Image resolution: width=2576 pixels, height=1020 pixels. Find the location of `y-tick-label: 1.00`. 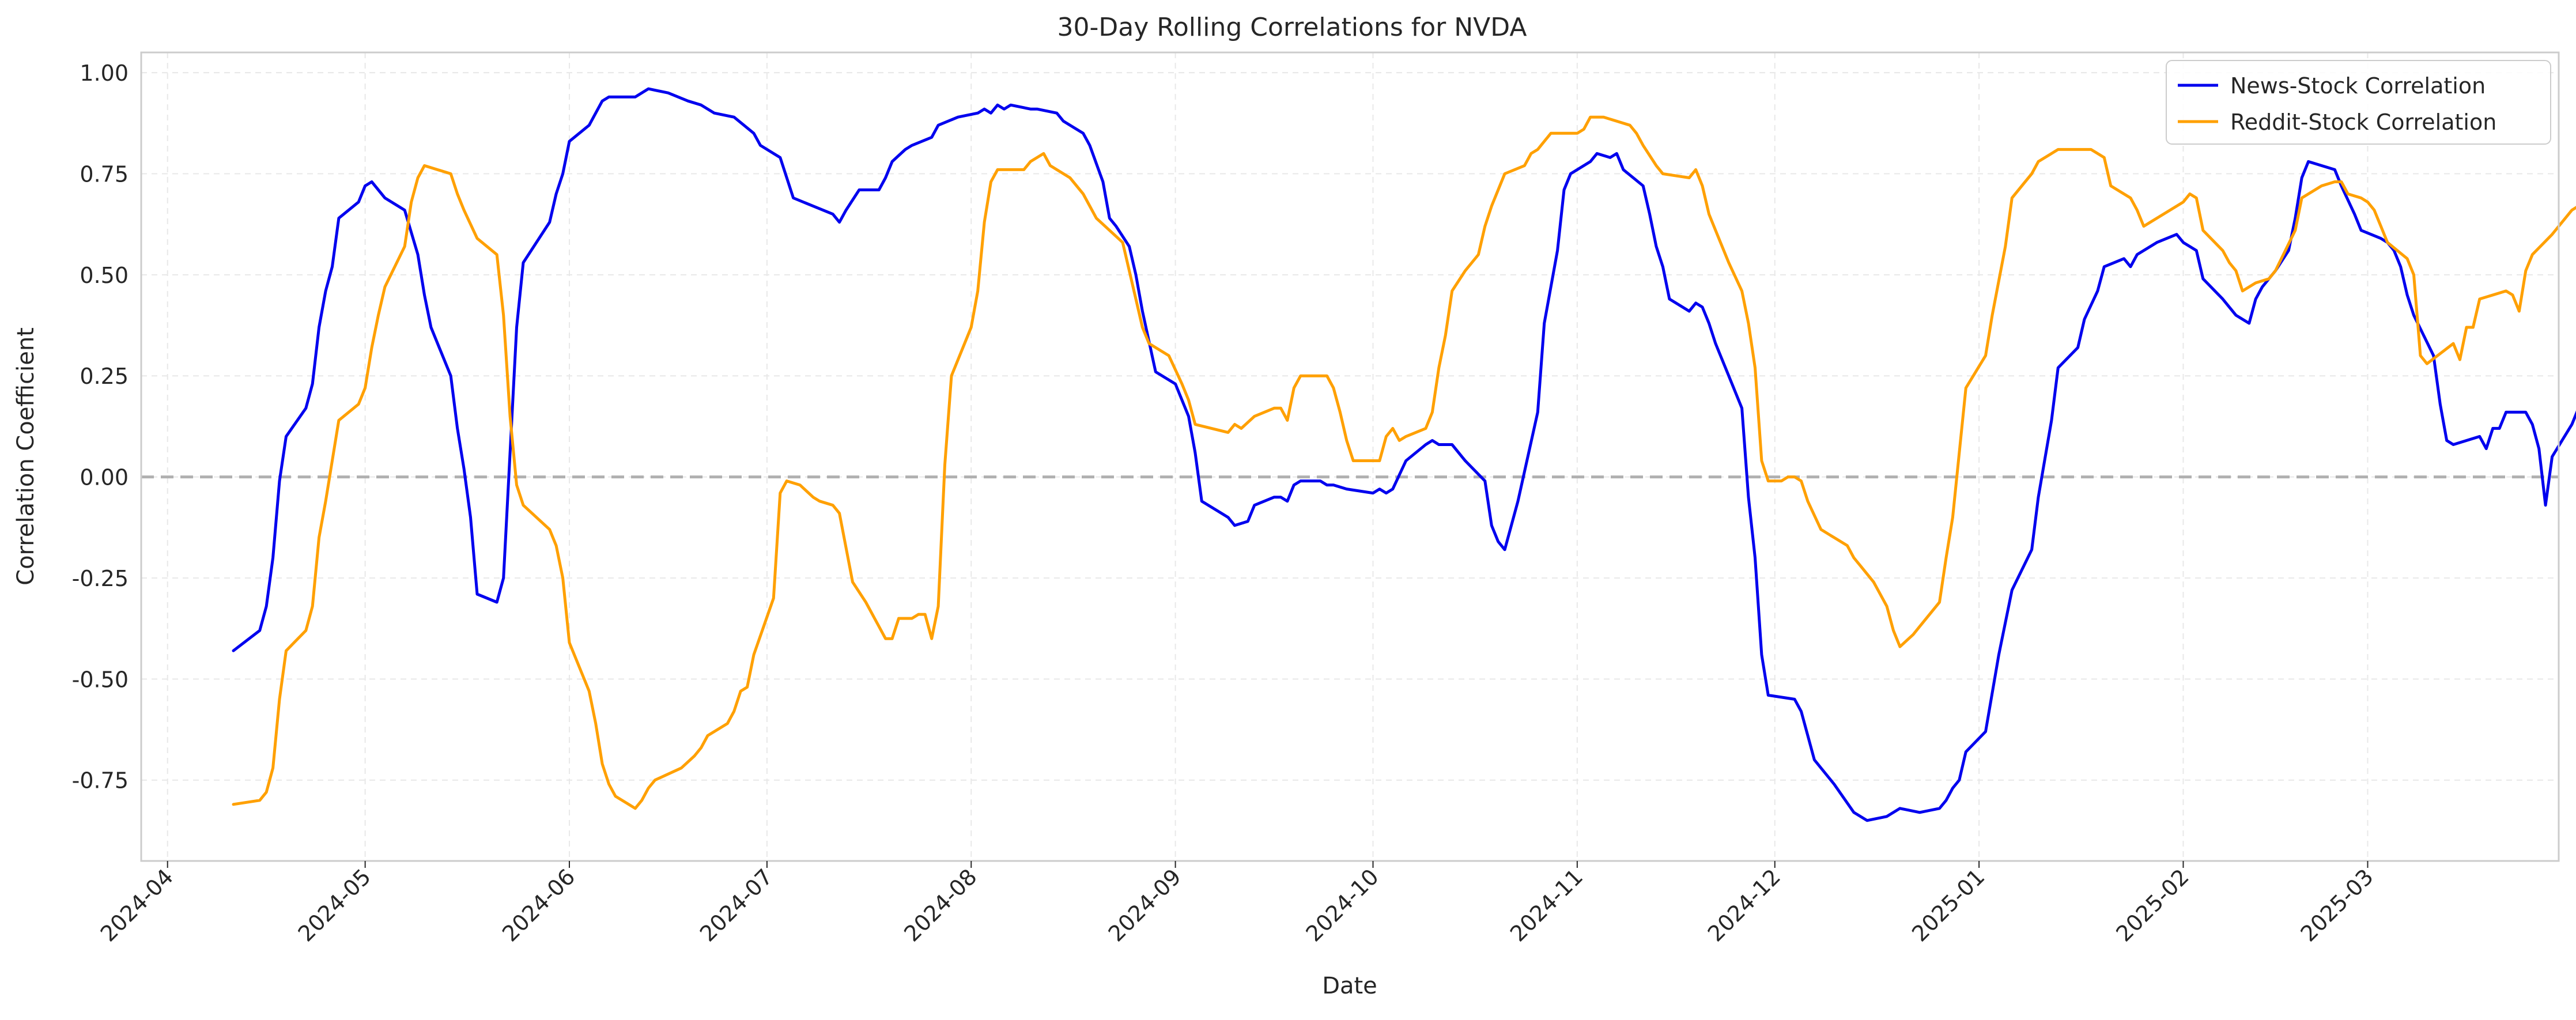

y-tick-label: 1.00 is located at coordinates (104, 73).